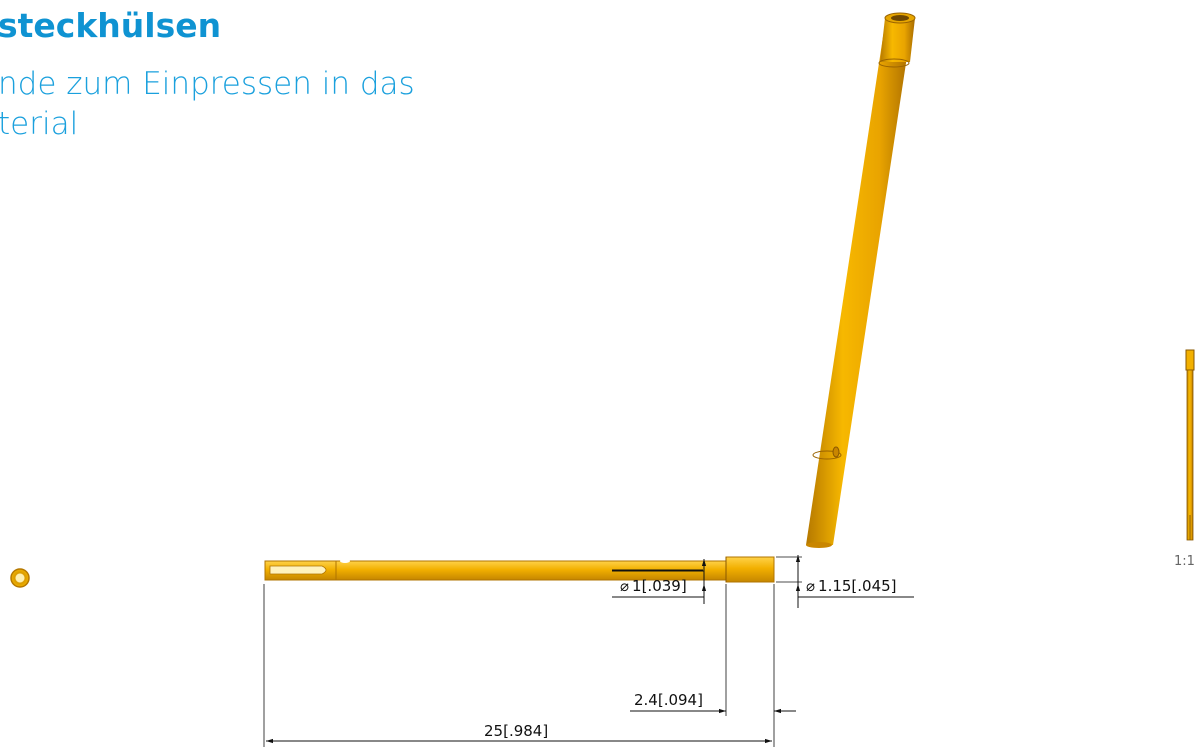  What do you see at coordinates (713, 665) in the screenshot?
I see `dim-head-length-lines` at bounding box center [713, 665].